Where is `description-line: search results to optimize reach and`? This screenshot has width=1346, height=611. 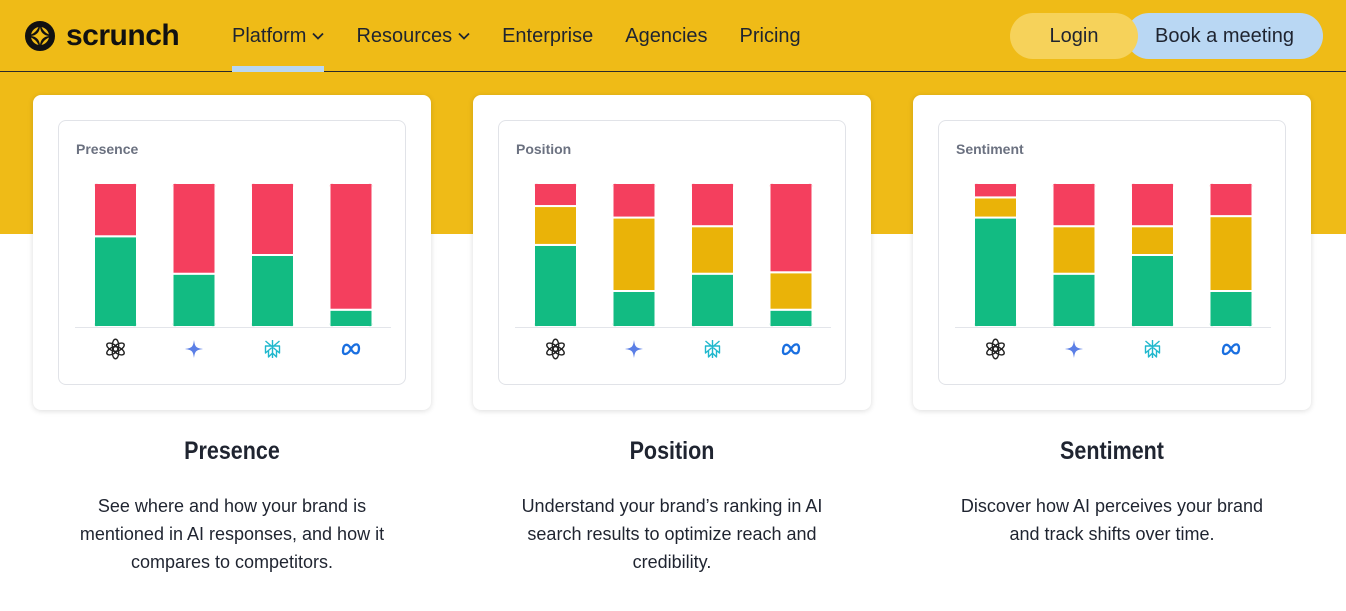 description-line: search results to optimize reach and is located at coordinates (672, 534).